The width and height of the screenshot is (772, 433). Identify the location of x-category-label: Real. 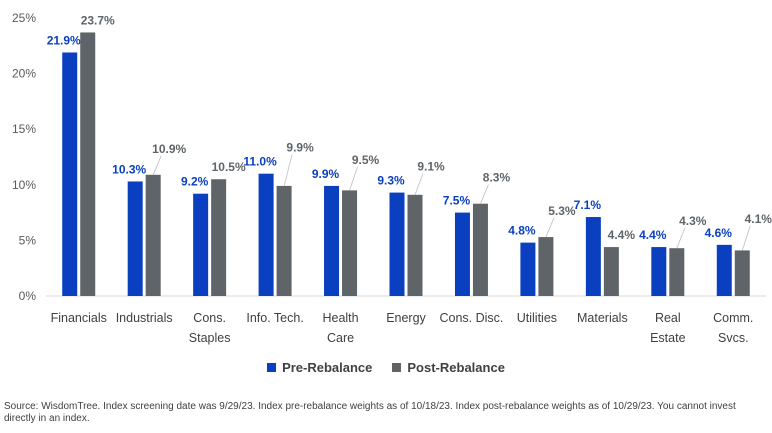
(668, 318).